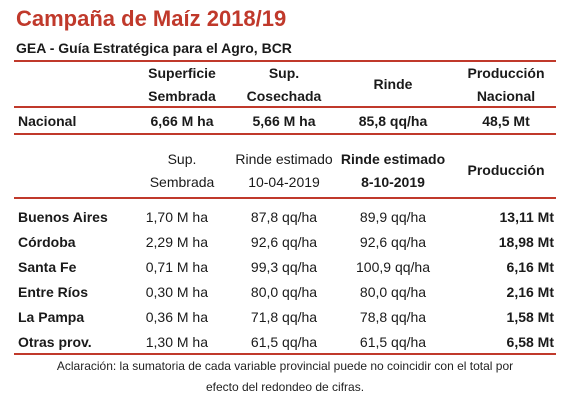  I want to click on row-value-4: 2,16 Mt, so click(530, 292).